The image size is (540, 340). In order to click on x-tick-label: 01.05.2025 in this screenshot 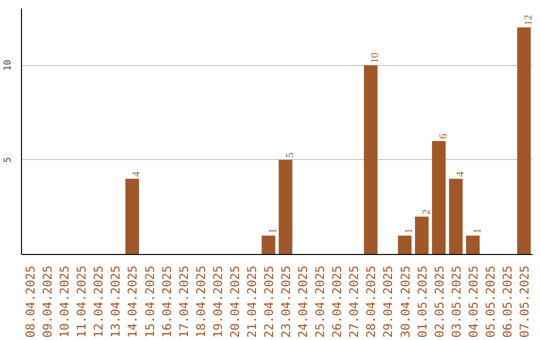, I will do `click(422, 301)`.